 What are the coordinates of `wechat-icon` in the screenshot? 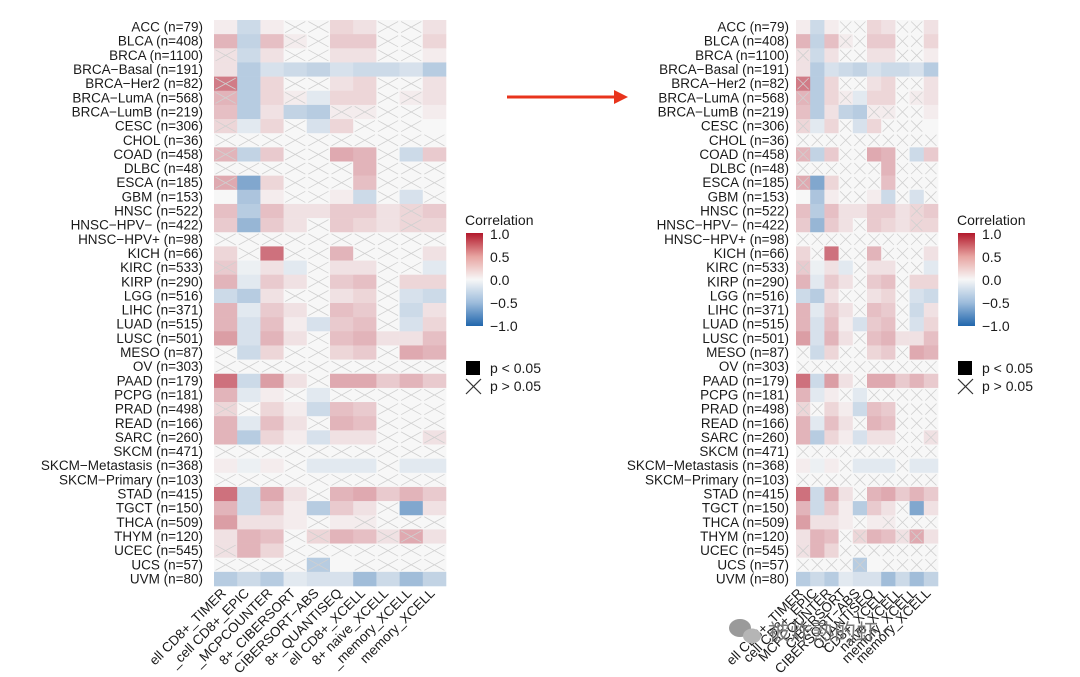 It's located at (745, 631).